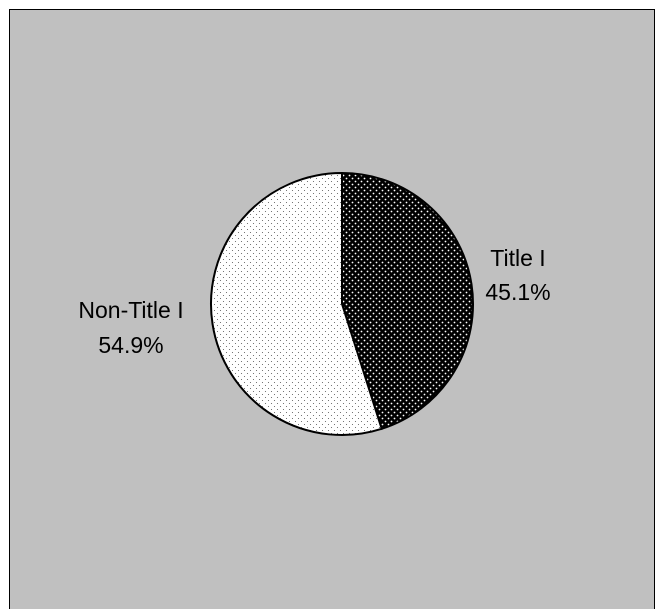  What do you see at coordinates (130, 310) in the screenshot?
I see `slice-label-non-title-i: Non-Title I` at bounding box center [130, 310].